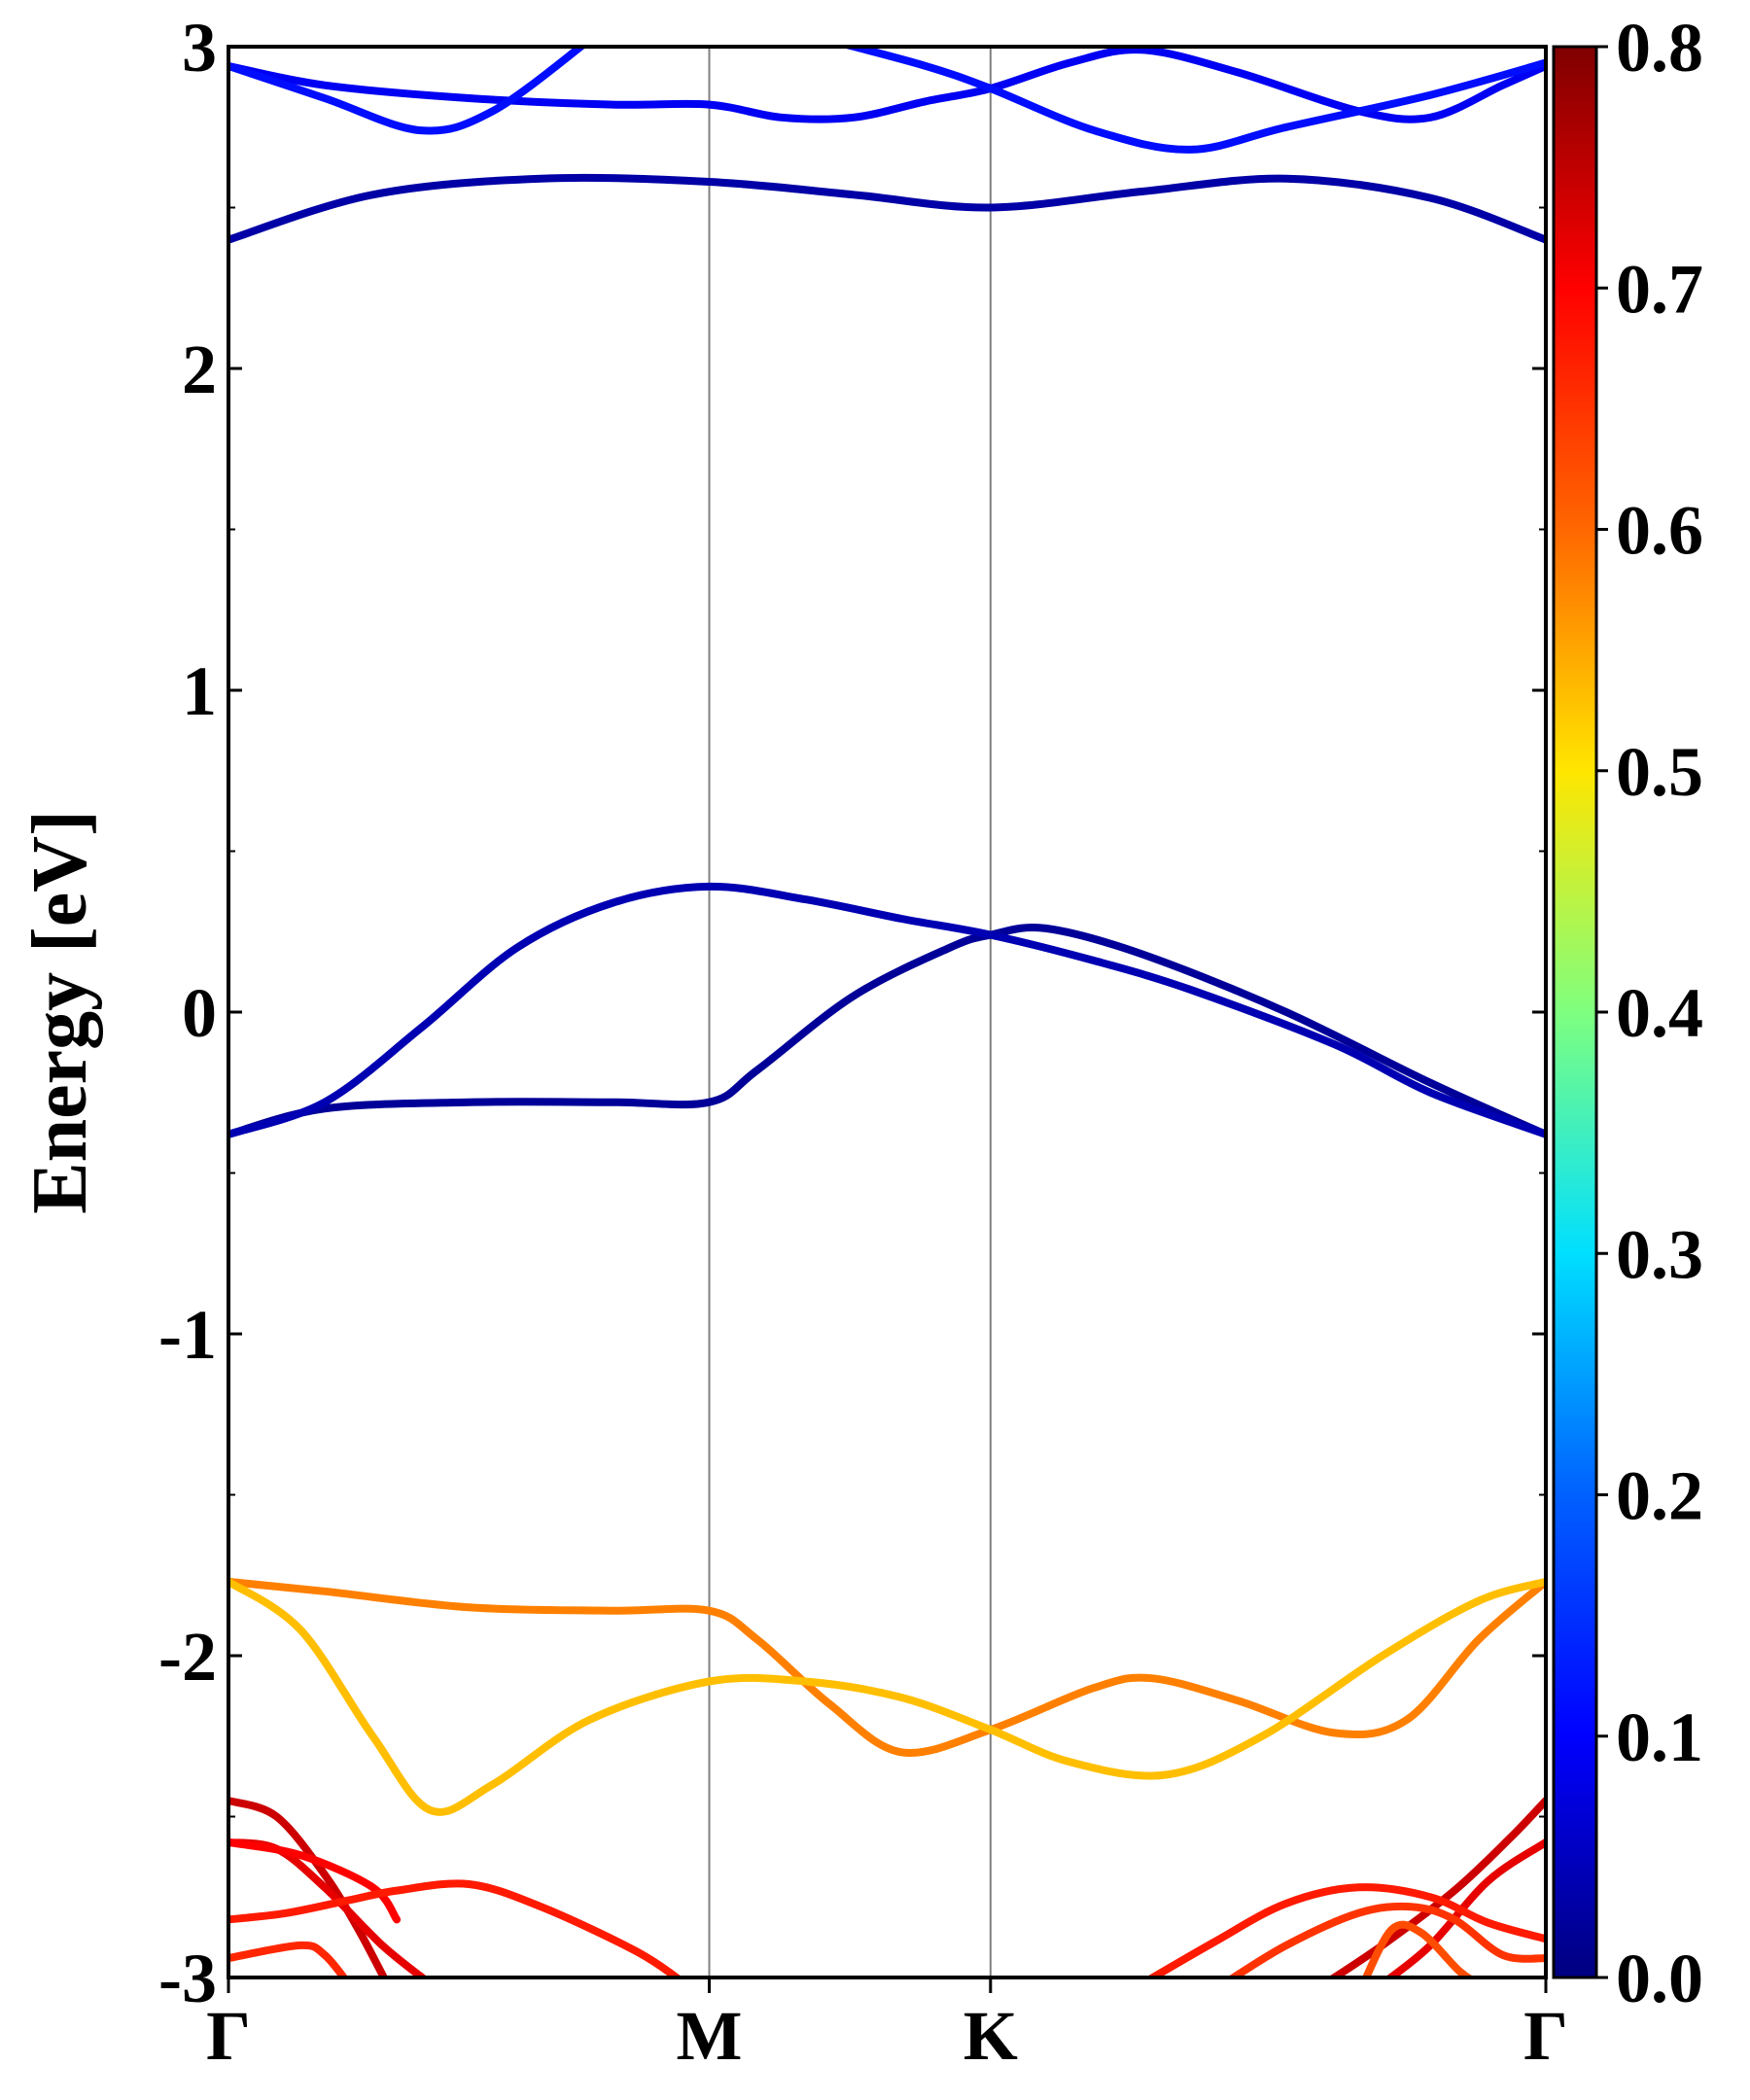  What do you see at coordinates (1659, 531) in the screenshot?
I see `colorbar-tick-label: 0.6` at bounding box center [1659, 531].